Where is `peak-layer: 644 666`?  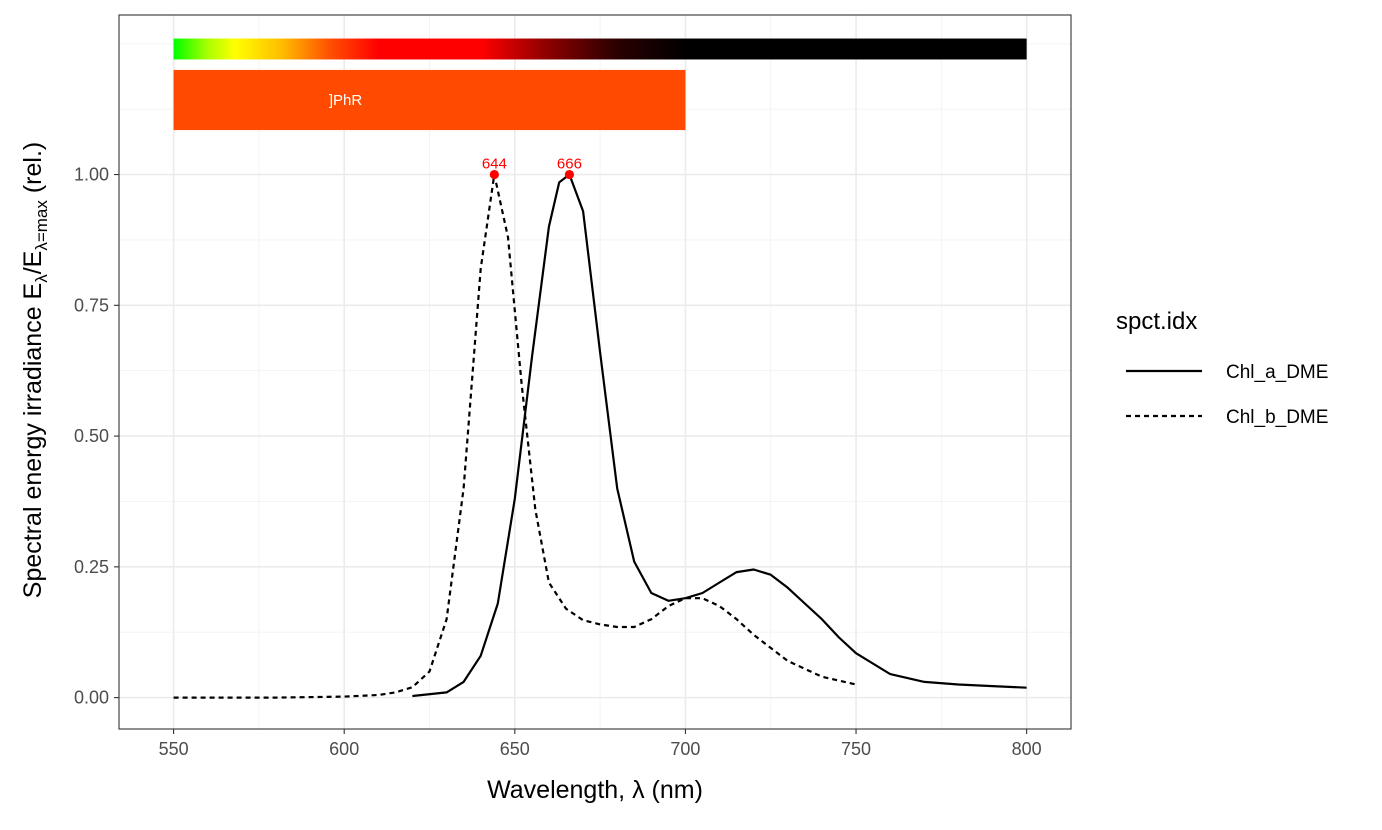 peak-layer: 644 666 is located at coordinates (532, 168).